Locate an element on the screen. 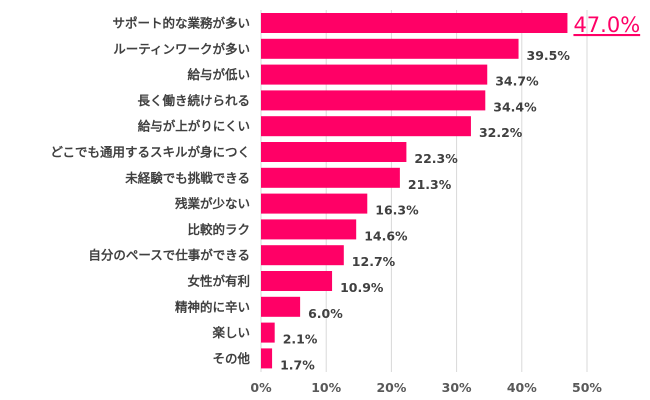  value-label: 21.3% is located at coordinates (430, 184).